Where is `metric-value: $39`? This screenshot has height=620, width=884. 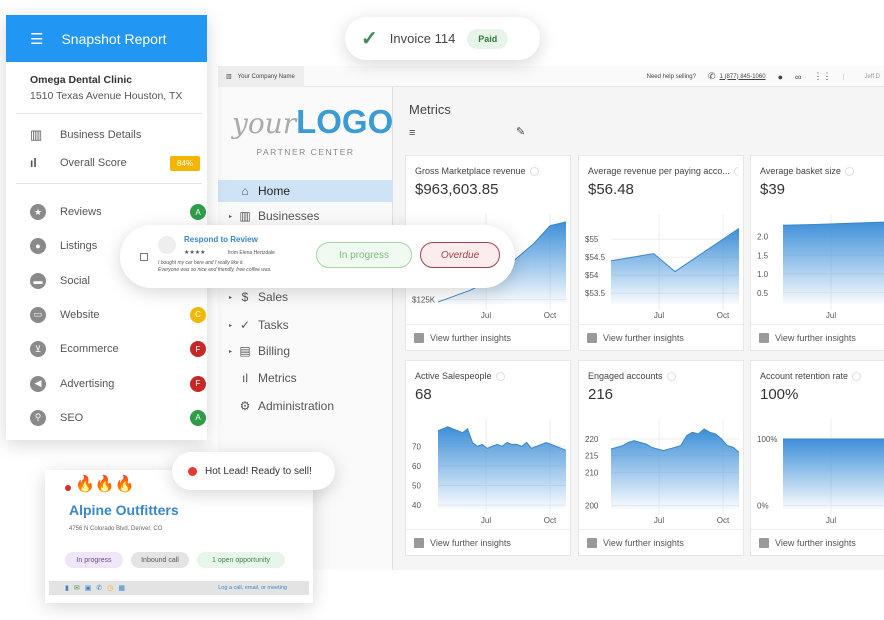
metric-value: $39 is located at coordinates (773, 189).